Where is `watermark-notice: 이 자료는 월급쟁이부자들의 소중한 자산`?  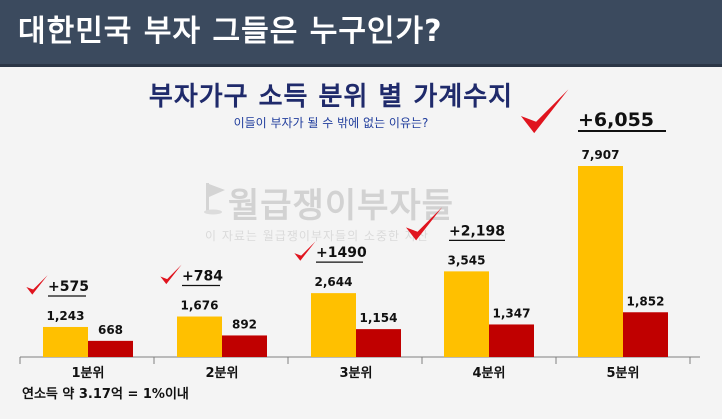
watermark-notice: 이 자료는 월급쟁이부자들의 소중한 자산 is located at coordinates (317, 236).